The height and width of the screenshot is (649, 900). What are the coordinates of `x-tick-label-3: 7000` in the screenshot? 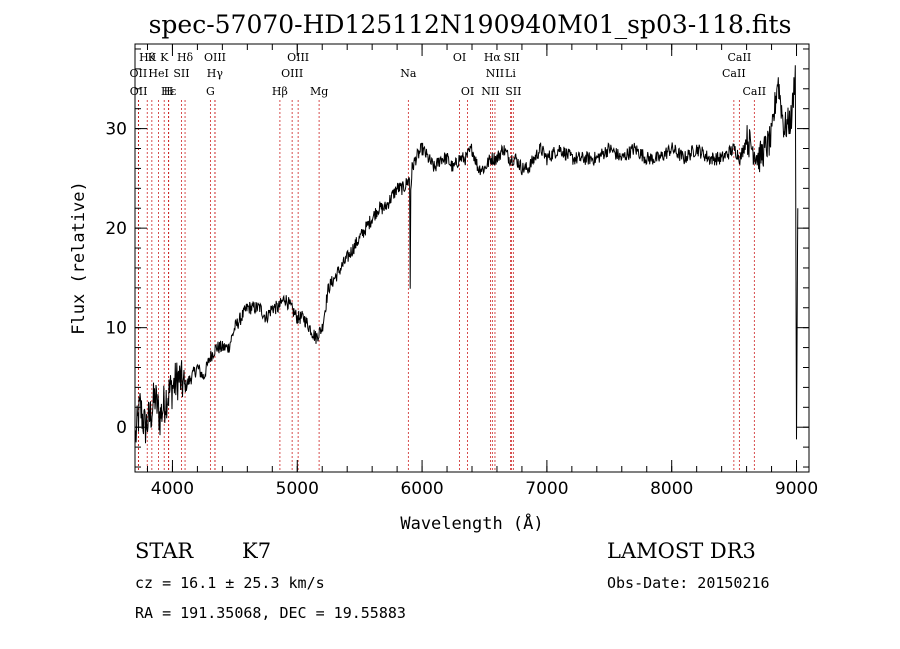 It's located at (546, 489).